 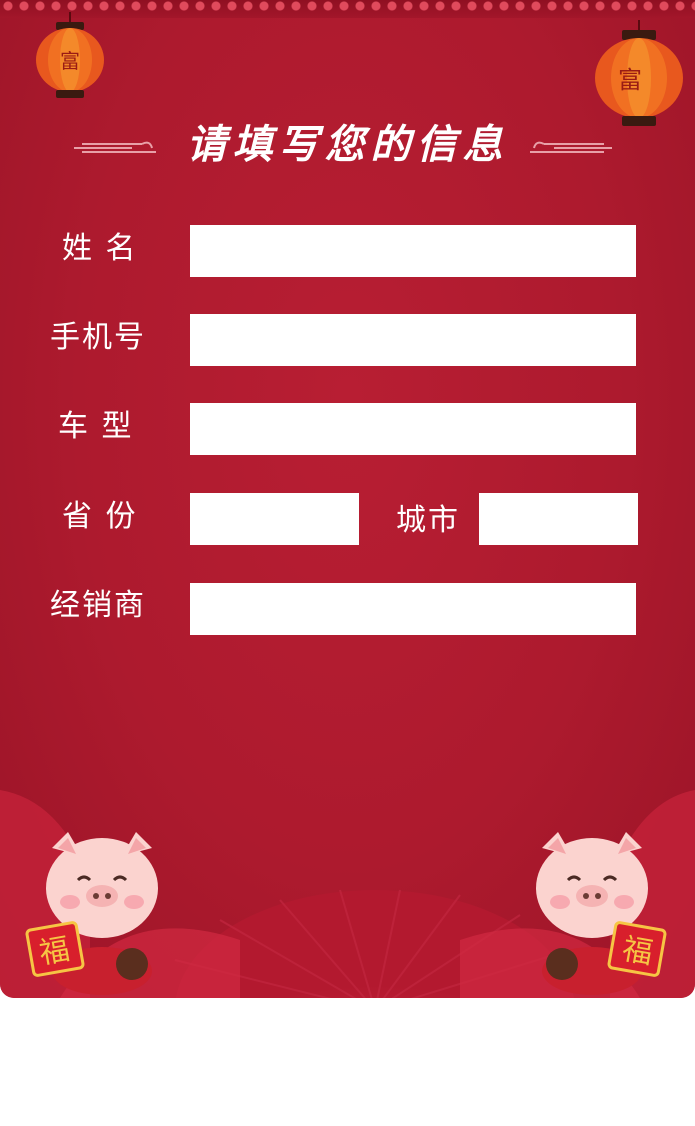 What do you see at coordinates (413, 609) in the screenshot?
I see `dealer-field` at bounding box center [413, 609].